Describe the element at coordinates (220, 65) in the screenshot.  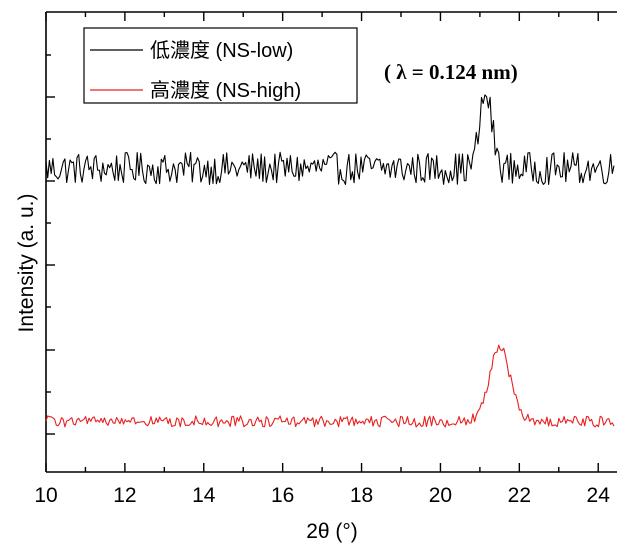
I see `legend: 低濃度 (NS-low) 高濃度 (NS-high)` at that location.